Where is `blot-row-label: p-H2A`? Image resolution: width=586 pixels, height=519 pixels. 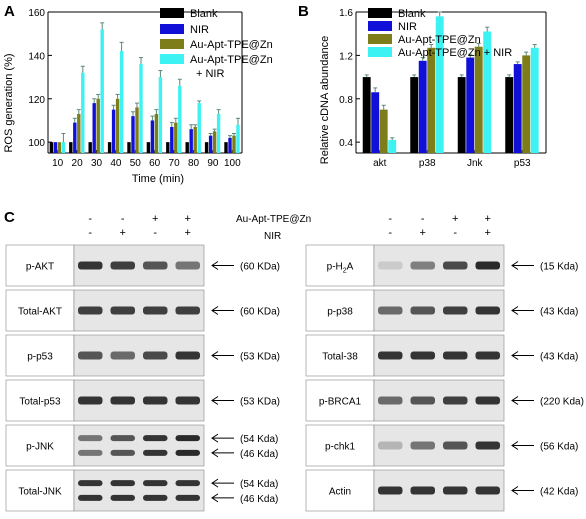
blot-row-label: p-H2A is located at coordinates (340, 268).